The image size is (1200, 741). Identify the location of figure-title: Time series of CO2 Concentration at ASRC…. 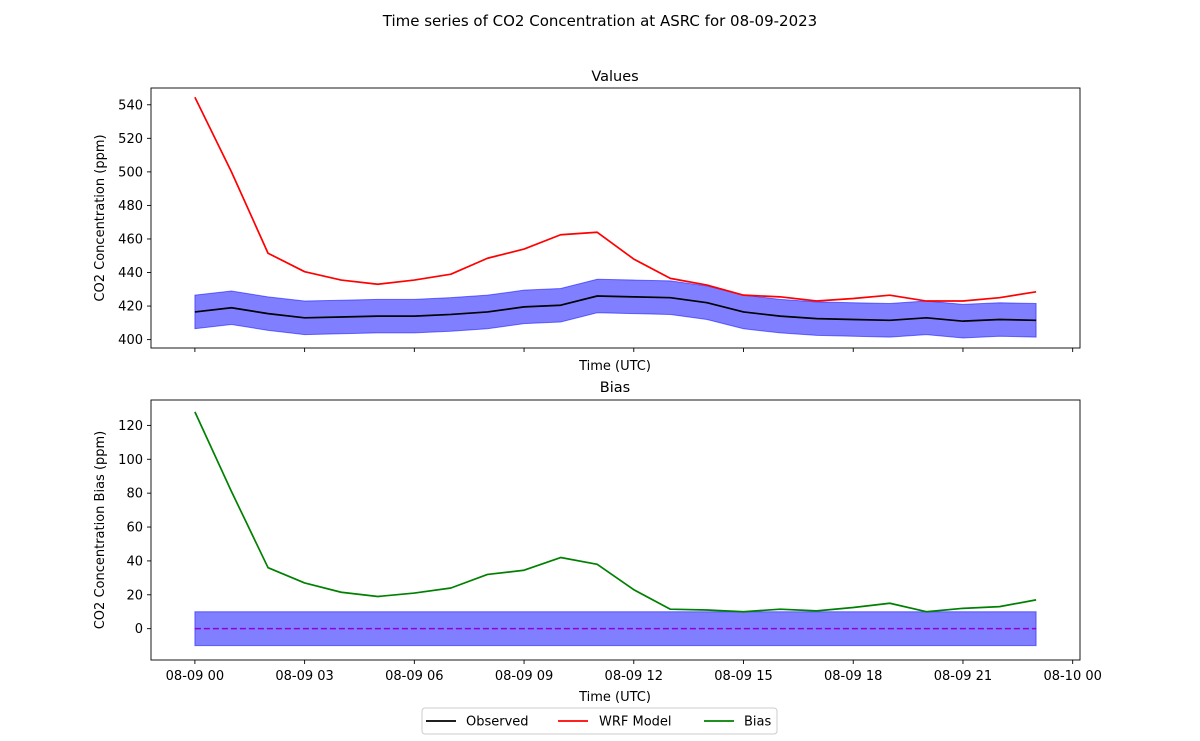
(599, 21).